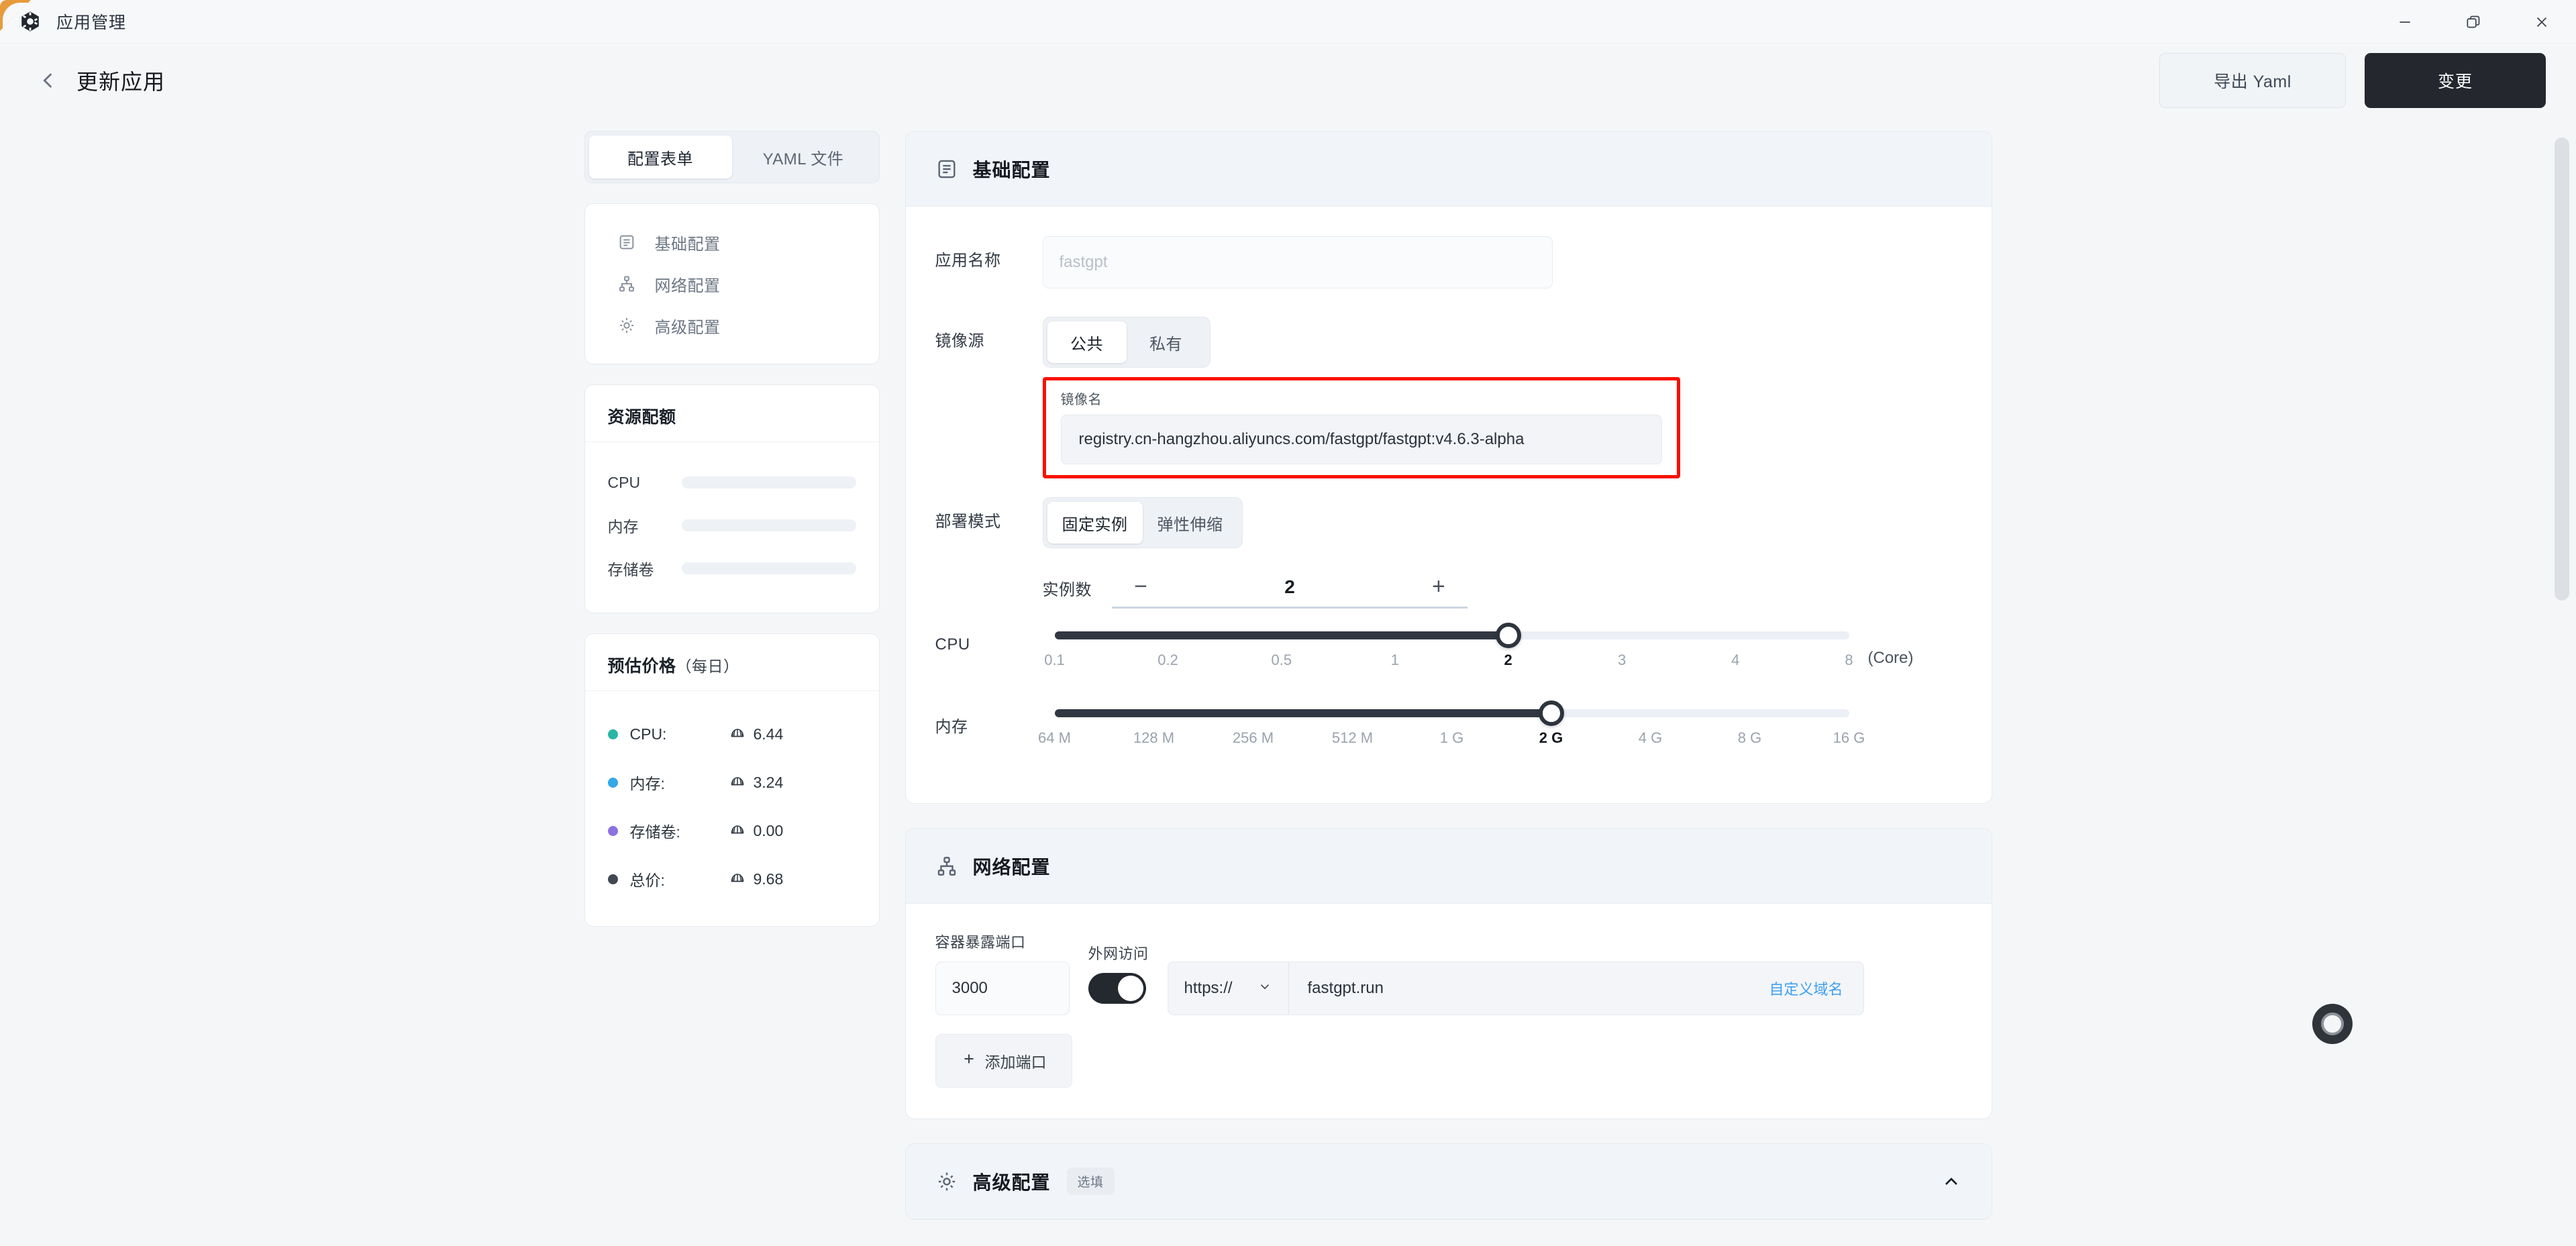 The image size is (2576, 1246). What do you see at coordinates (1951, 1181) in the screenshot?
I see `chevron-up-icon` at bounding box center [1951, 1181].